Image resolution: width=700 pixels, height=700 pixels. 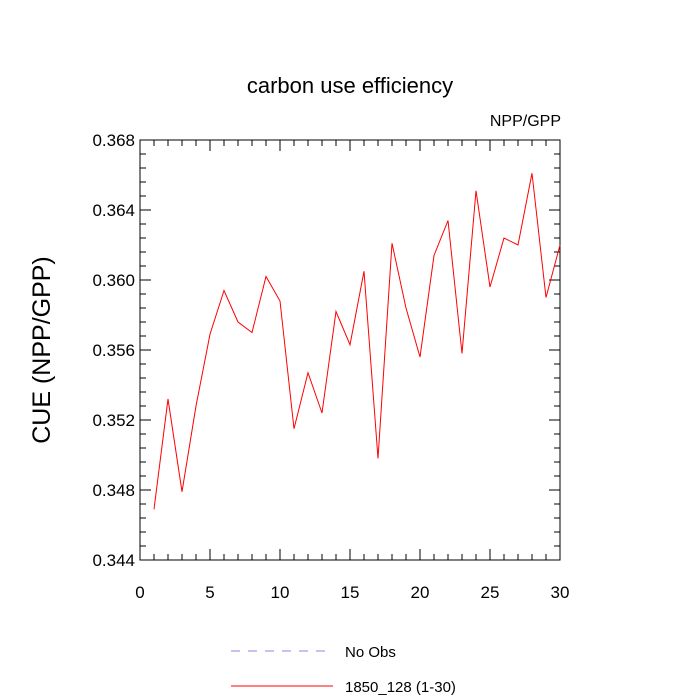 What do you see at coordinates (525, 121) in the screenshot?
I see `chart-subtitle: NPP/GPP` at bounding box center [525, 121].